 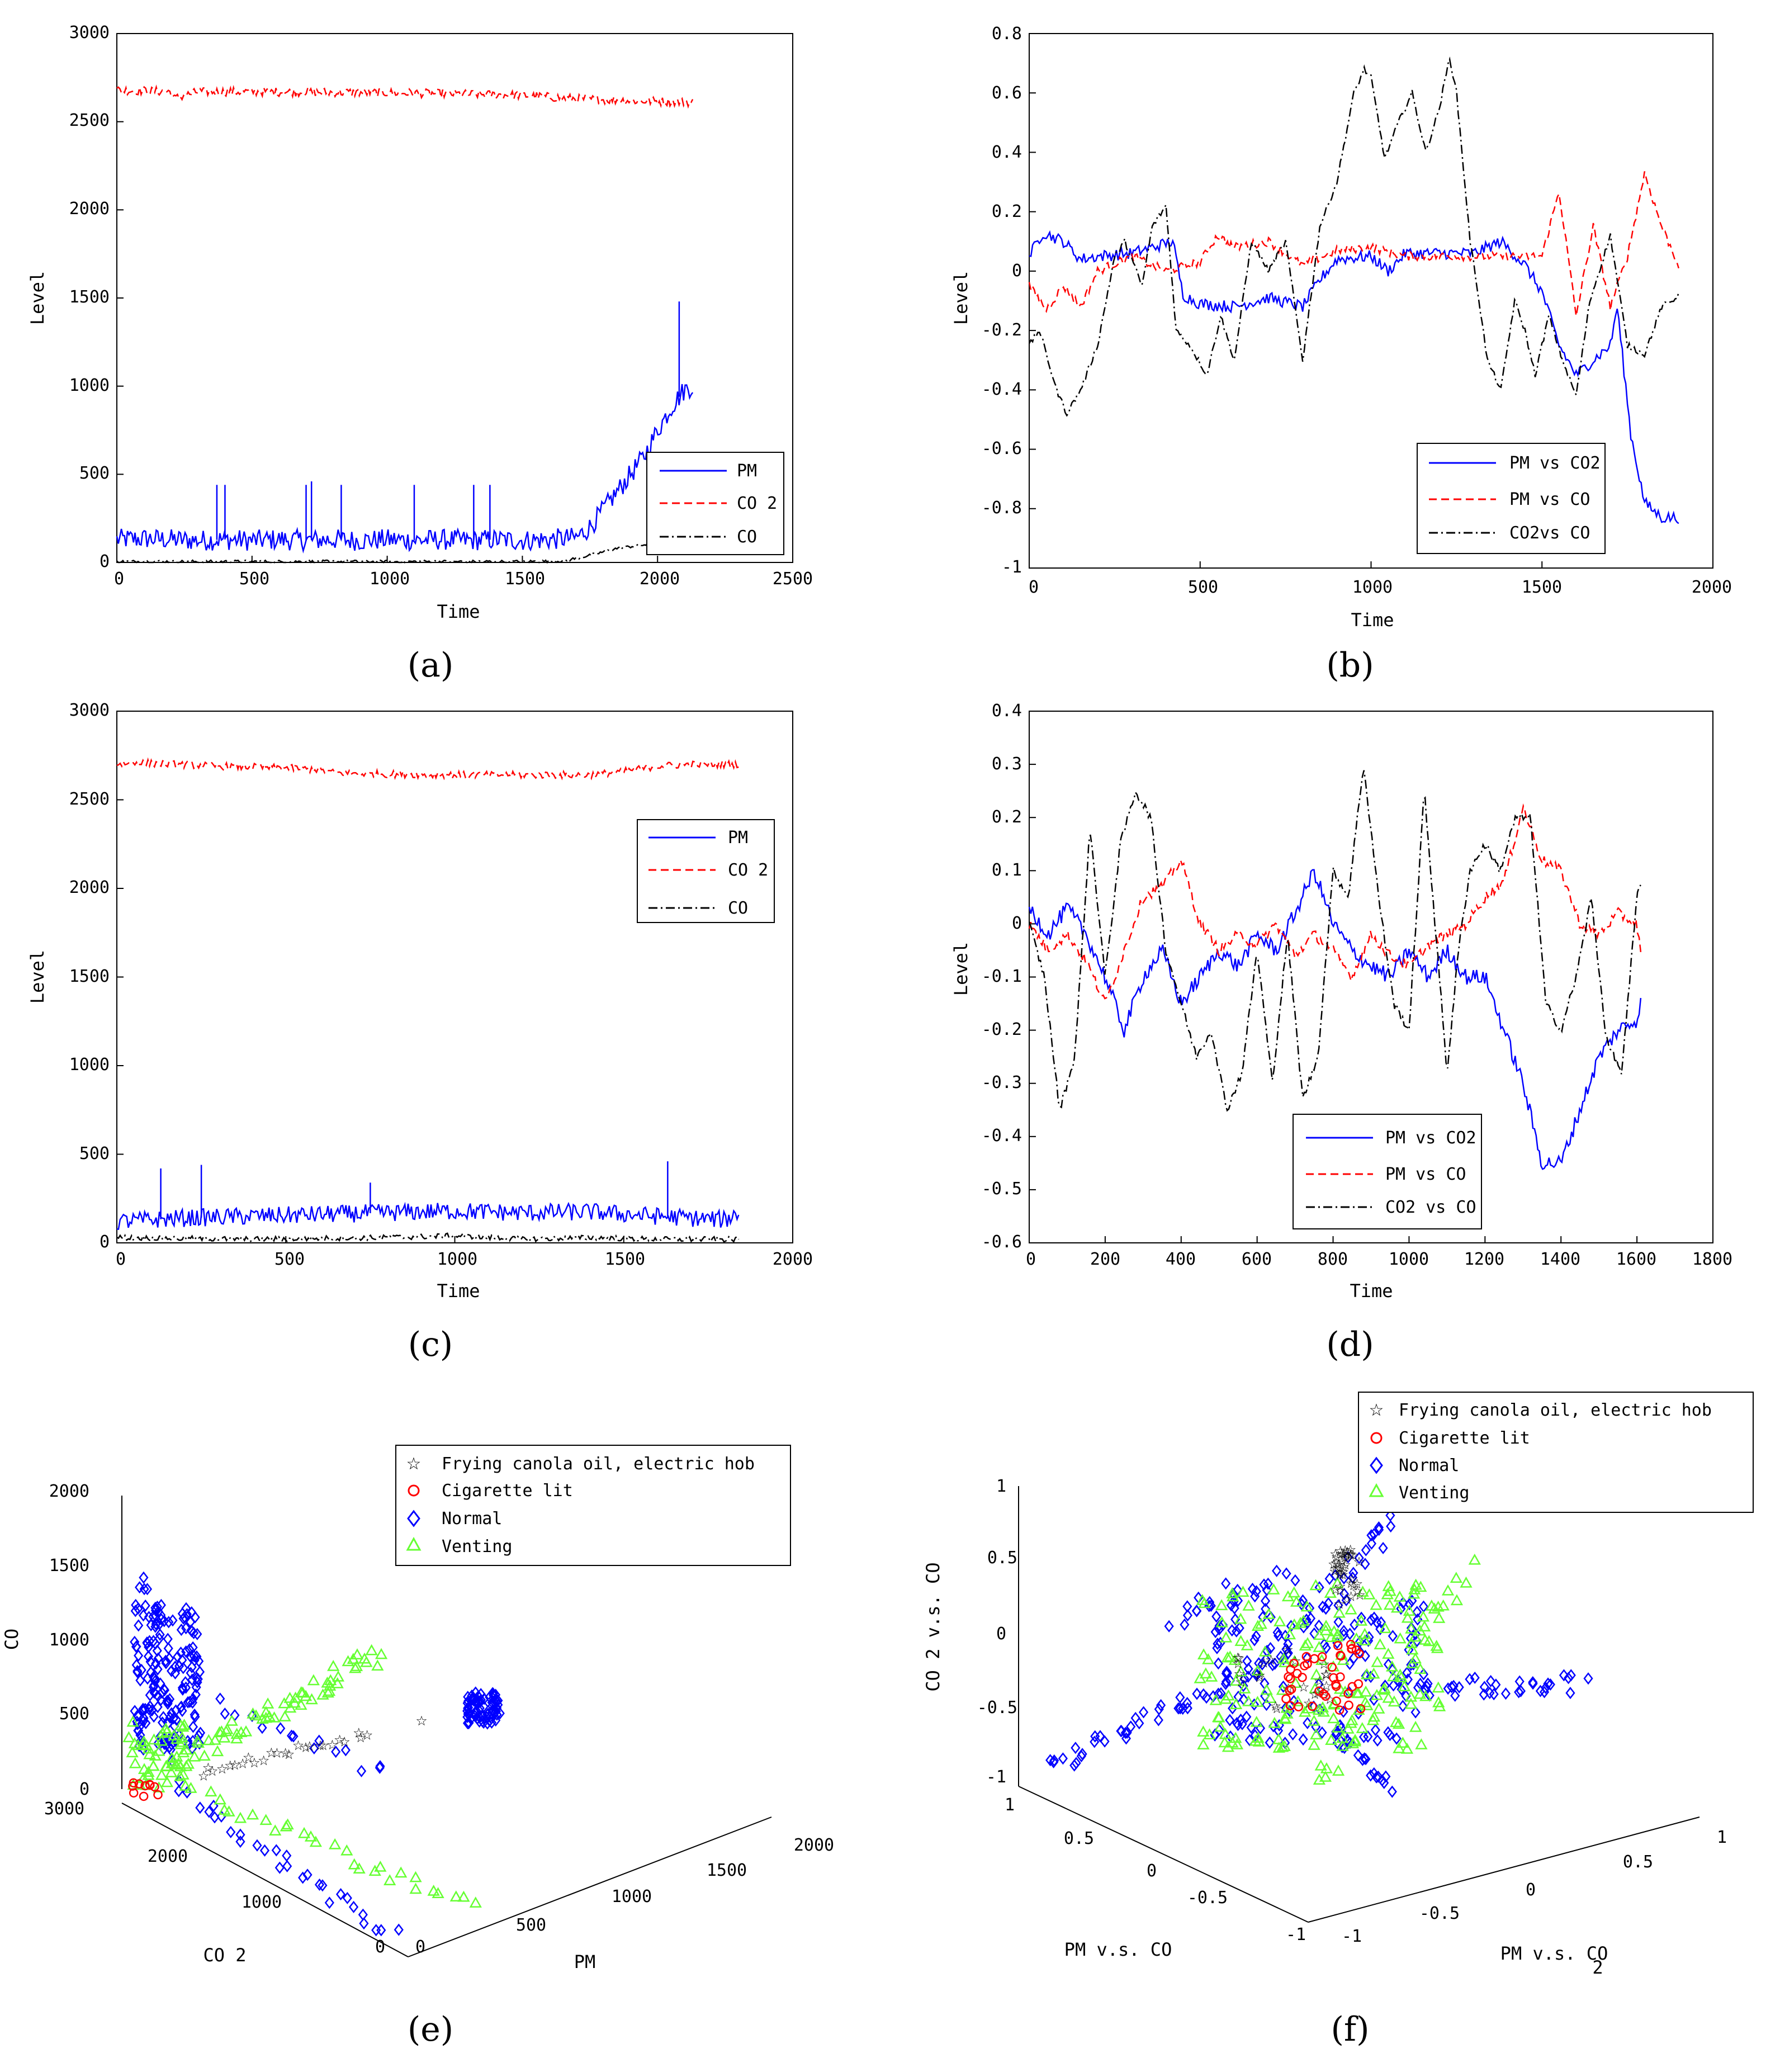 I want to click on chart-a-xtick: 2000, so click(x=660, y=579).